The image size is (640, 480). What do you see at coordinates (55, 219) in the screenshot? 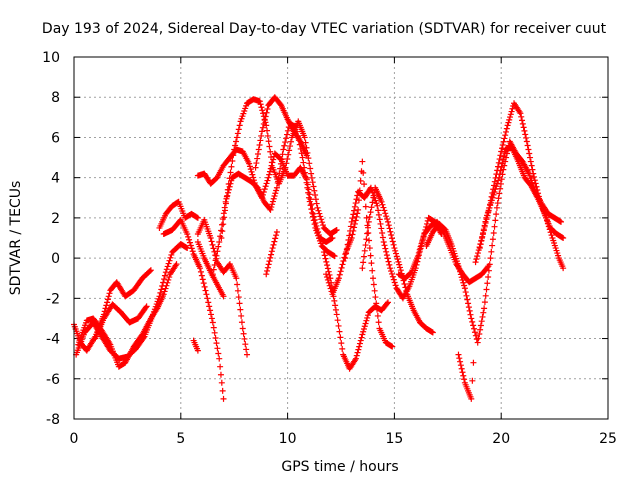
I see `y-tick-label: 2` at bounding box center [55, 219].